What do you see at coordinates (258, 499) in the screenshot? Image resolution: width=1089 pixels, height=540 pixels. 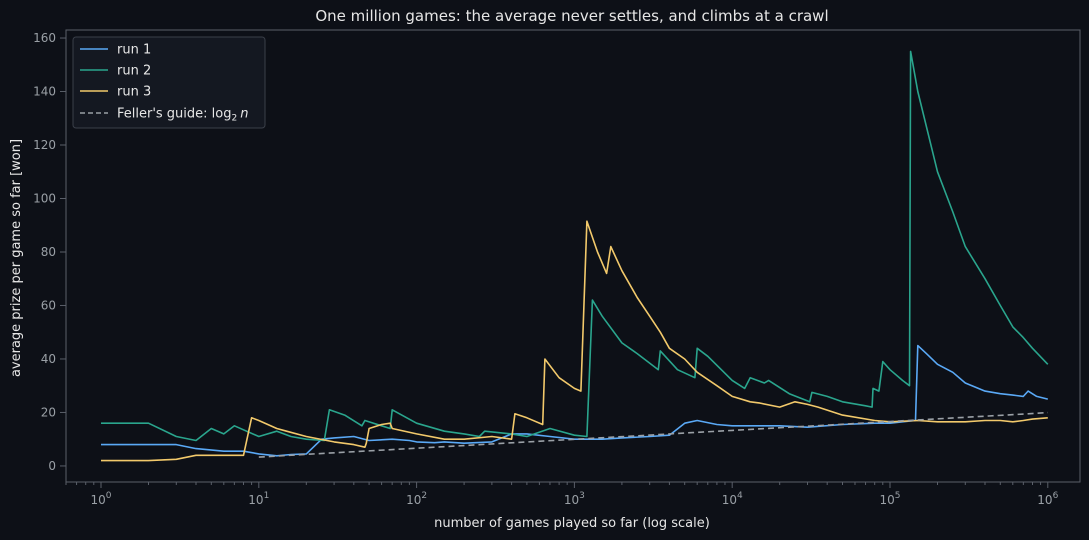 I see `x-tick-label: 10¹` at bounding box center [258, 499].